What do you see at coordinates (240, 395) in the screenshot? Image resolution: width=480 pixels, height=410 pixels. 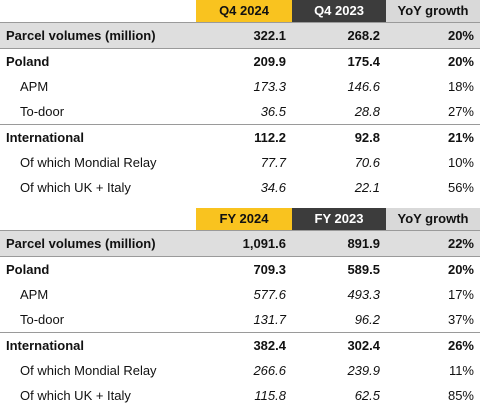 I see `table-row: Of which UK + Italy 115.8 62.5 85%` at bounding box center [240, 395].